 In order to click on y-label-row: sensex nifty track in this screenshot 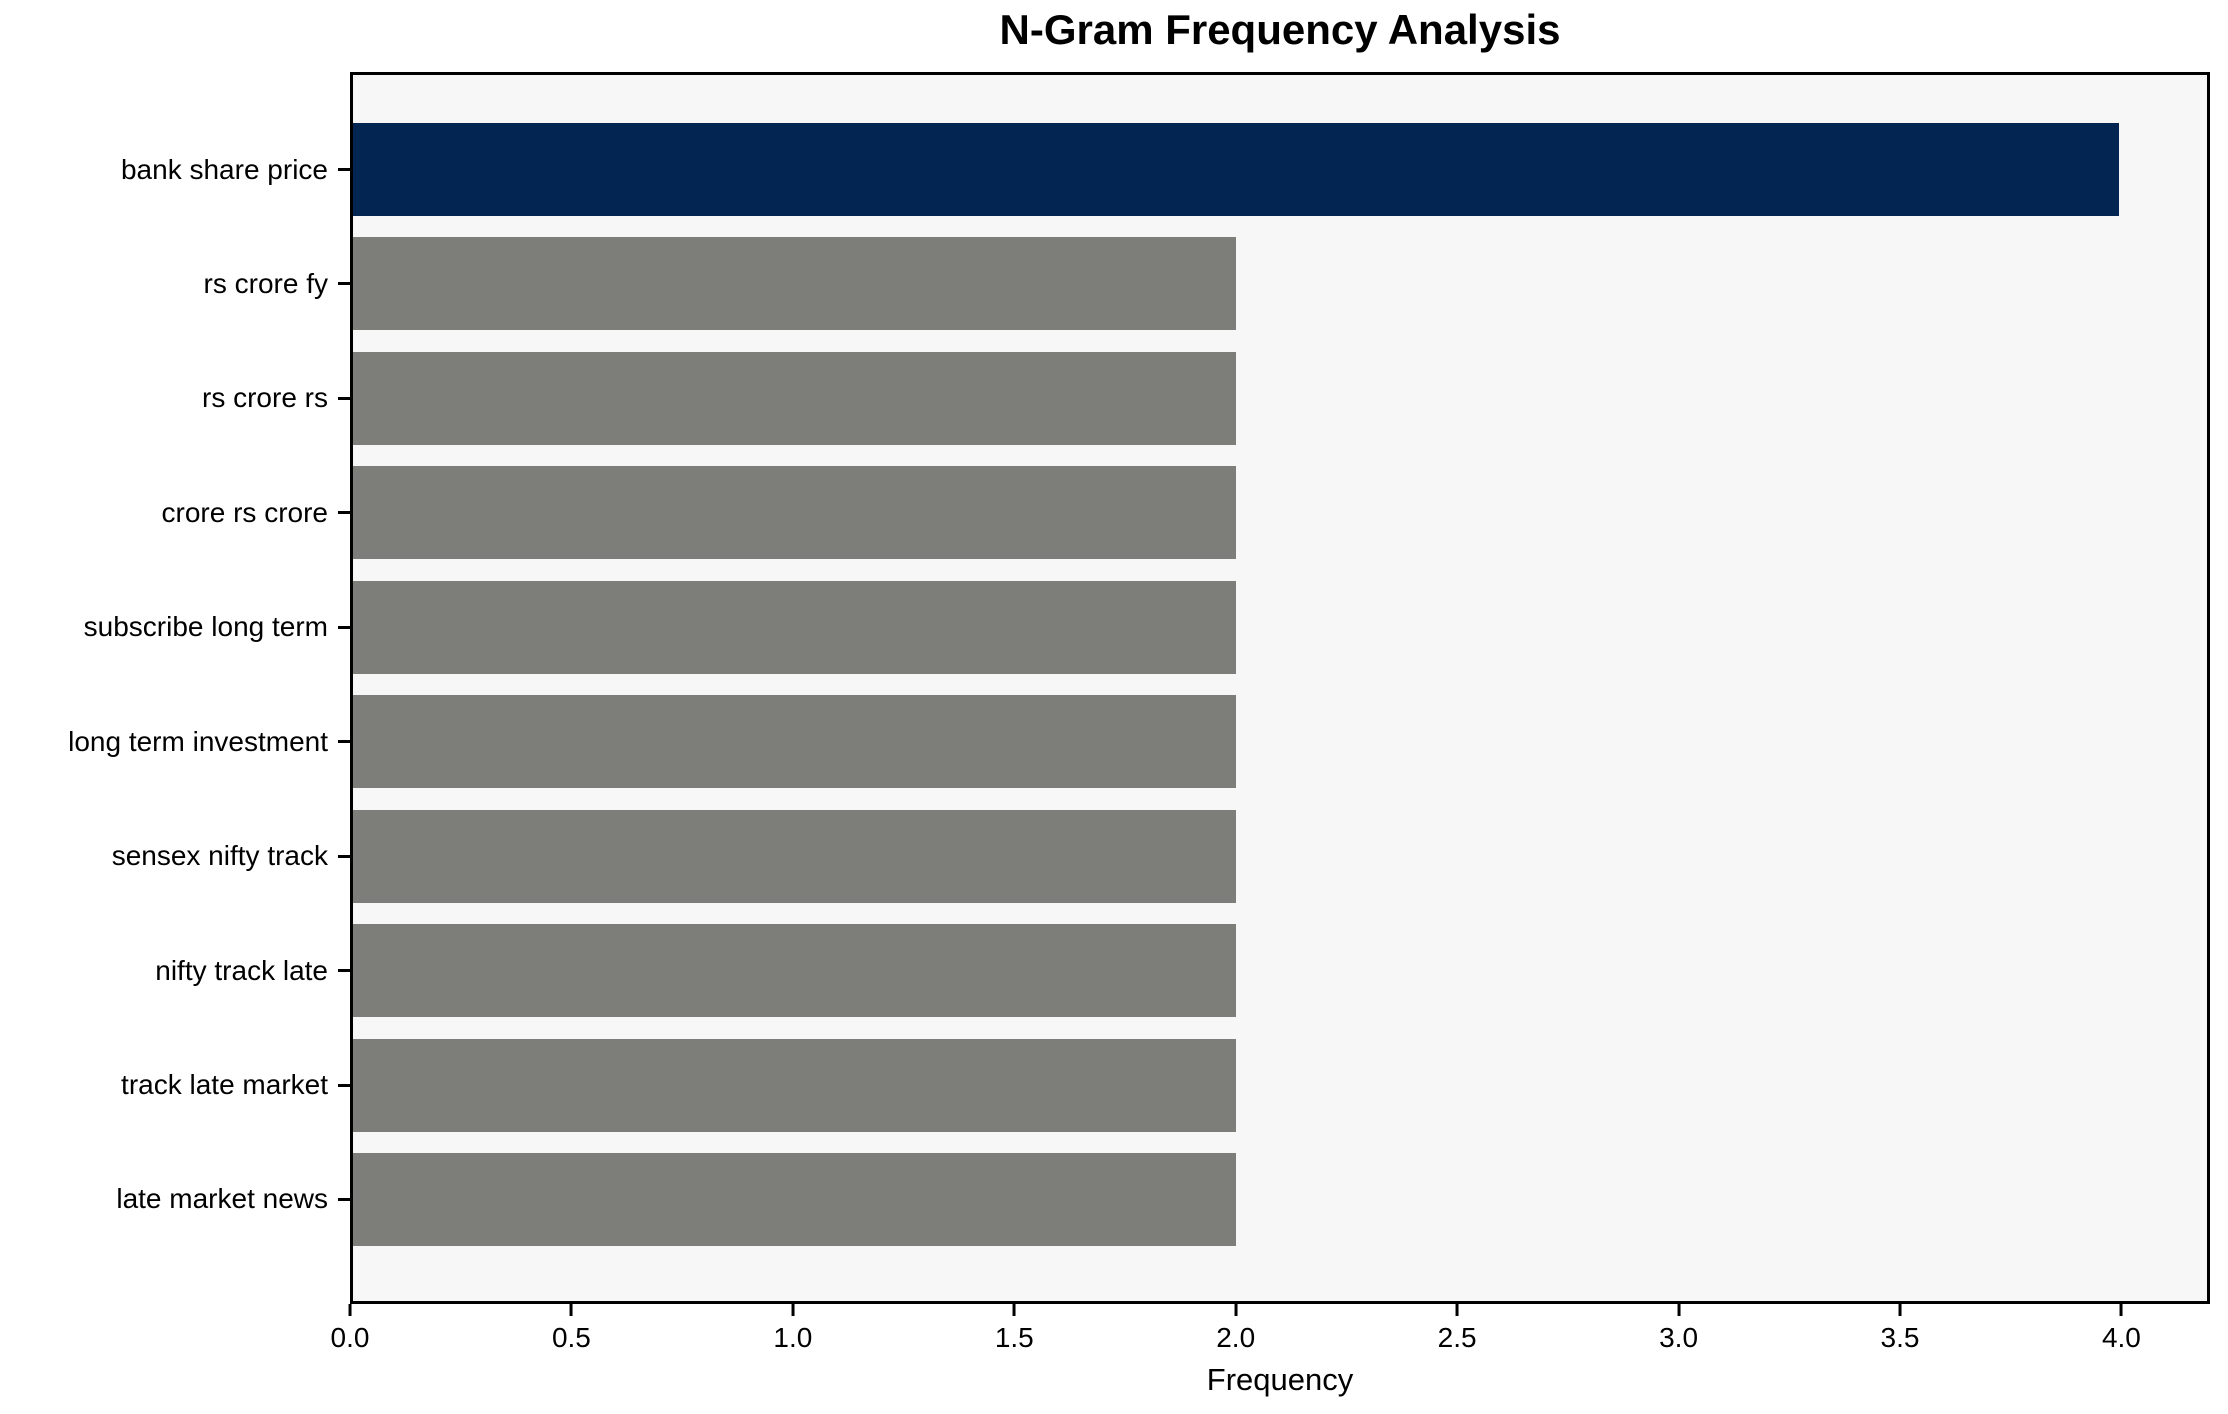, I will do `click(175, 856)`.